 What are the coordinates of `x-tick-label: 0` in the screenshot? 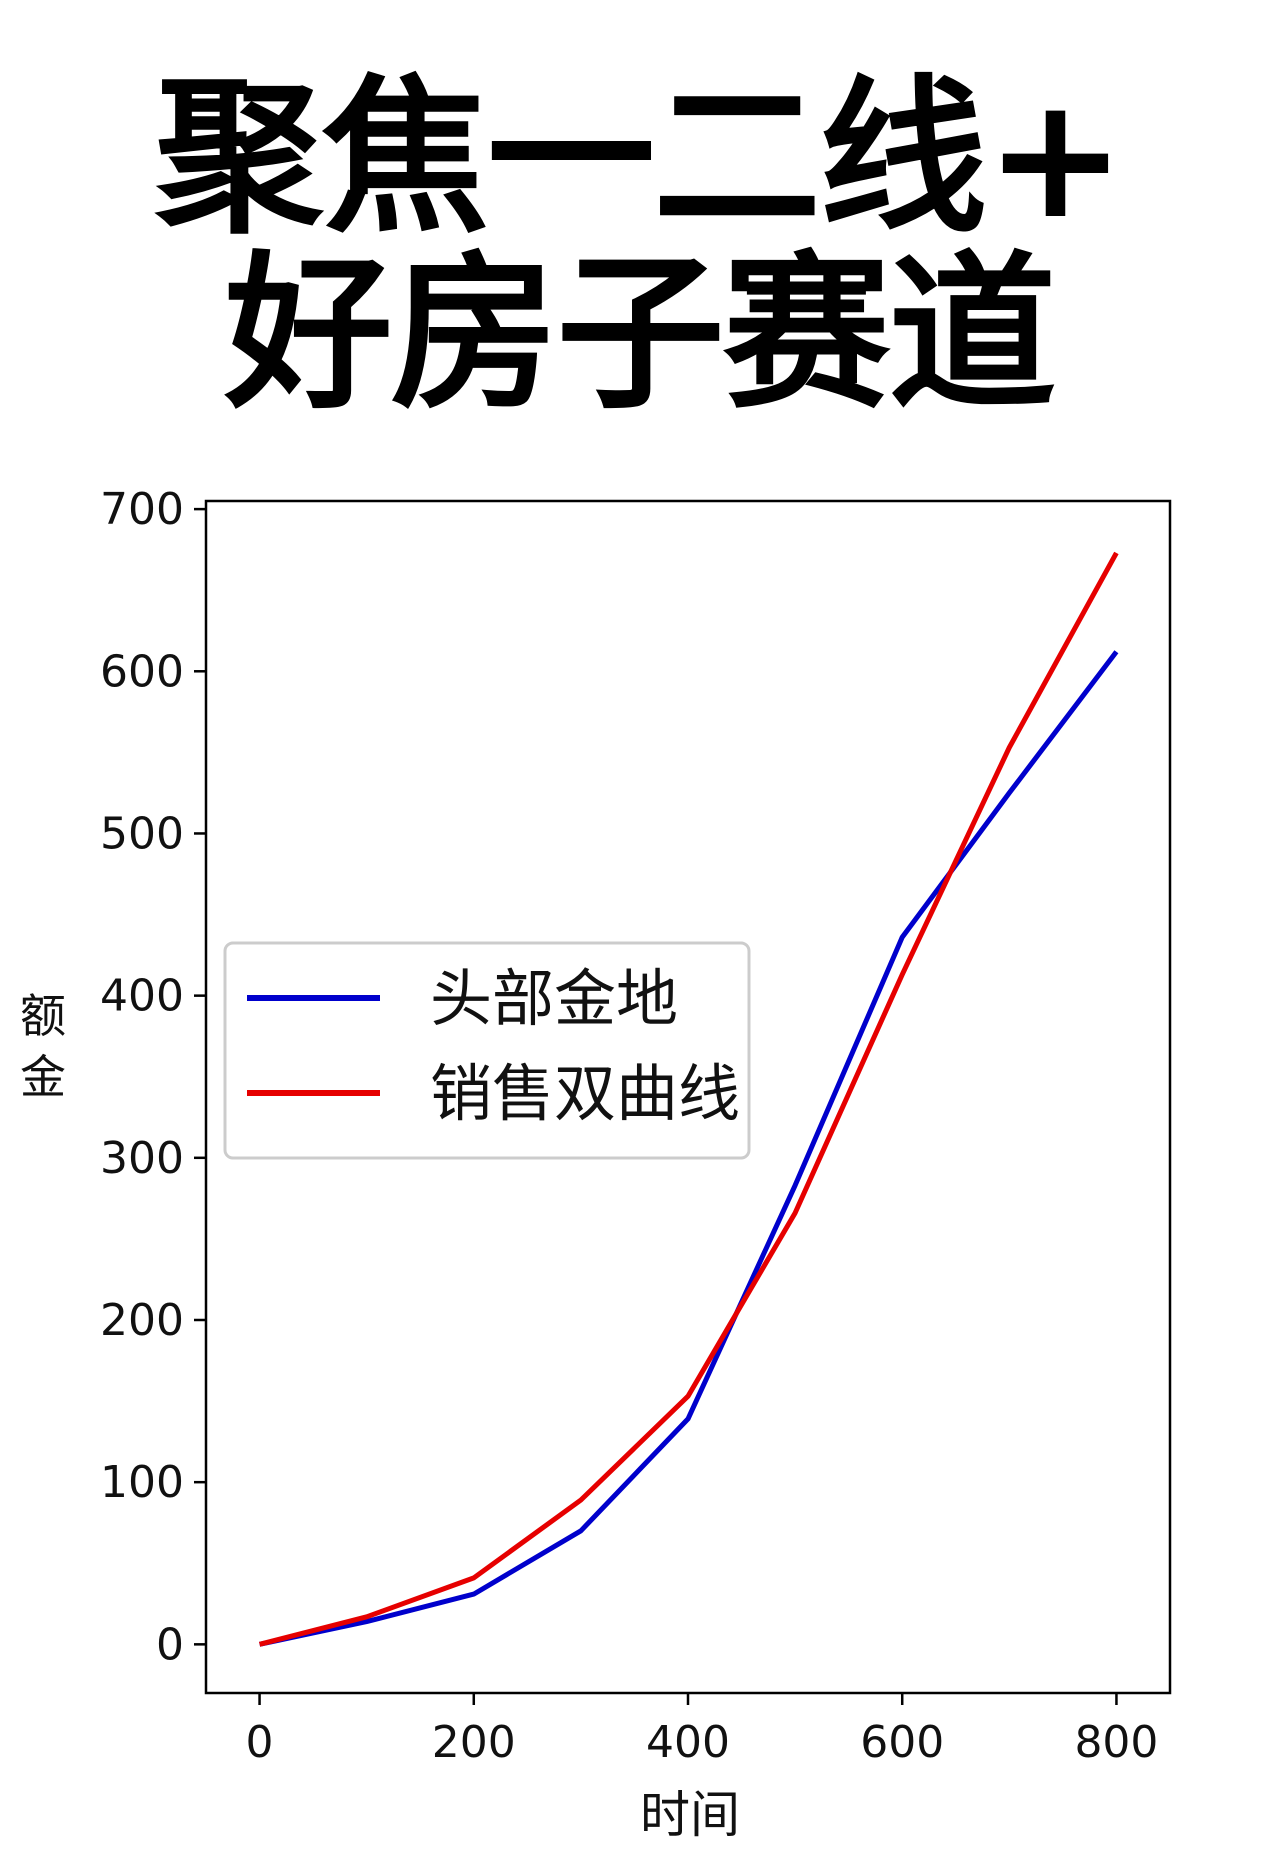 It's located at (260, 1742).